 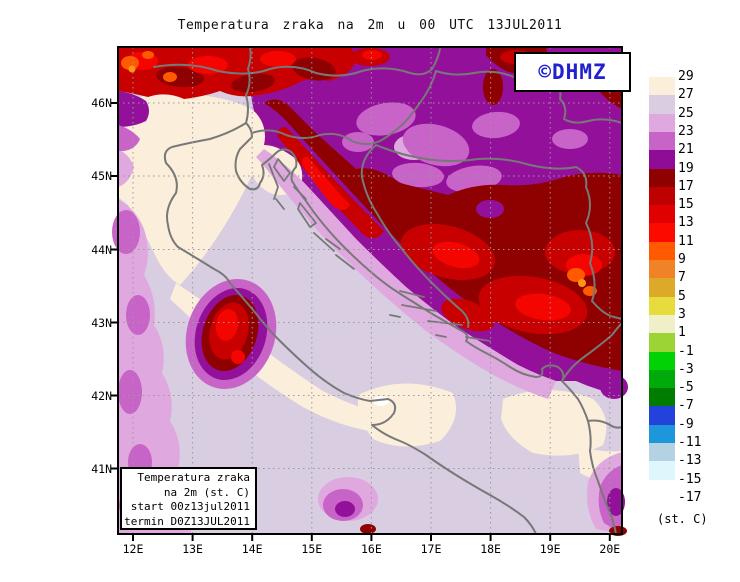 I want to click on legend-tick-label: 15, so click(x=686, y=205).